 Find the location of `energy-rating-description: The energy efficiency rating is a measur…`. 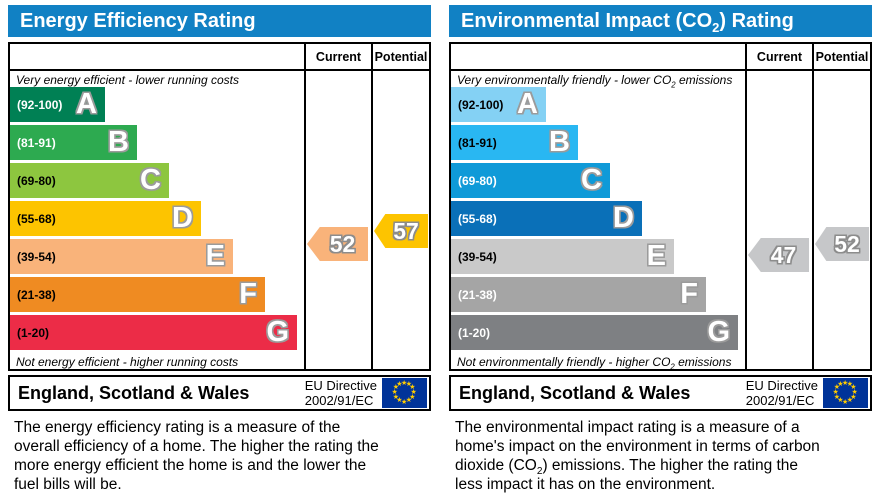

energy-rating-description: The energy efficiency rating is a measur… is located at coordinates (197, 455).